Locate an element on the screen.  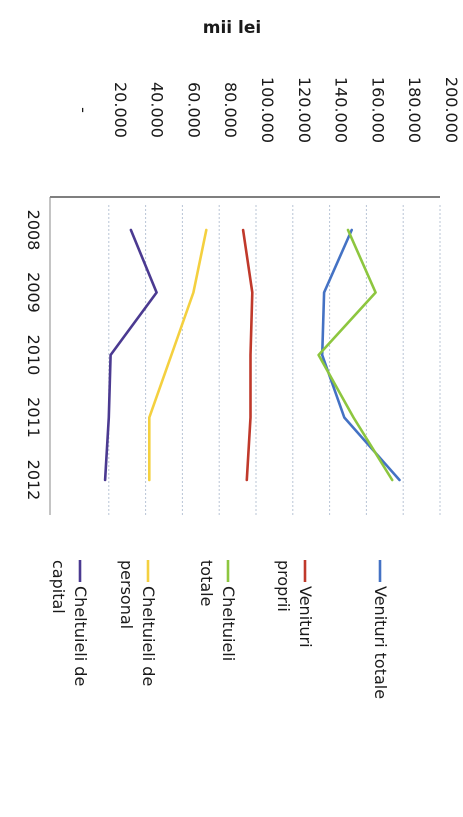
y-tick-label: 140.000 is located at coordinates (341, 110).